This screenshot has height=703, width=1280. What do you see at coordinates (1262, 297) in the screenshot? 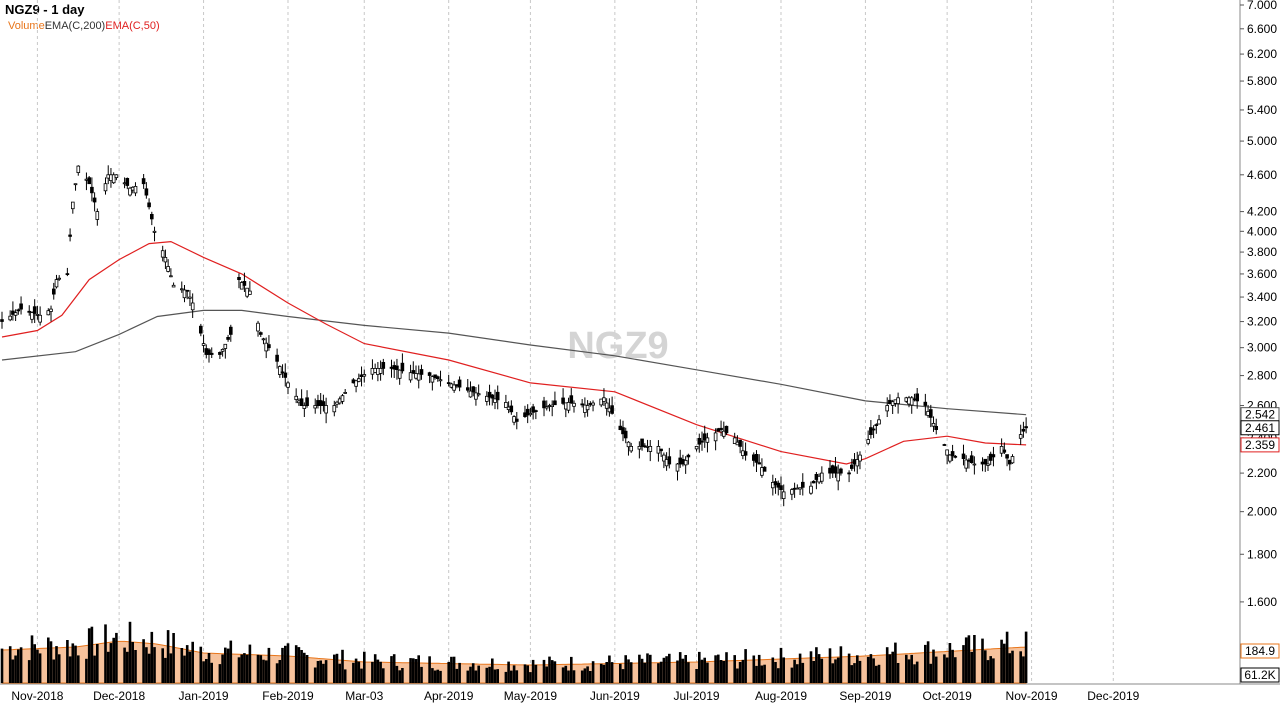
I see `y-tick-label: 3.400` at bounding box center [1262, 297].